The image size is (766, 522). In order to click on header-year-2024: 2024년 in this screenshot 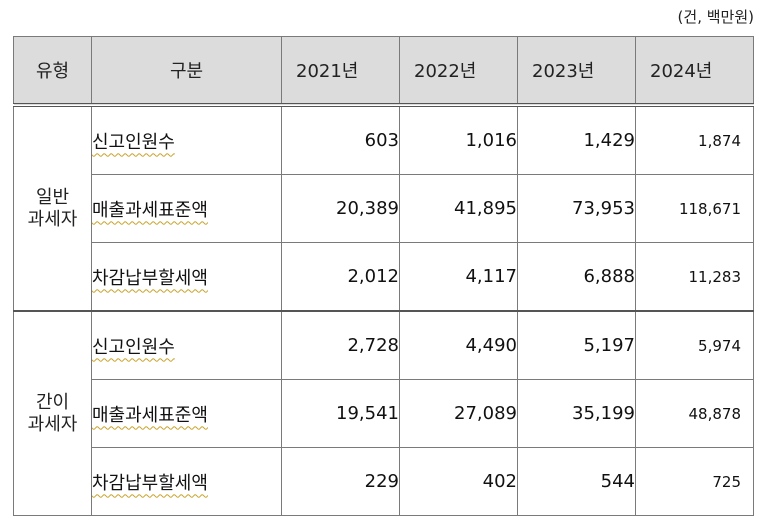, I will do `click(694, 71)`.